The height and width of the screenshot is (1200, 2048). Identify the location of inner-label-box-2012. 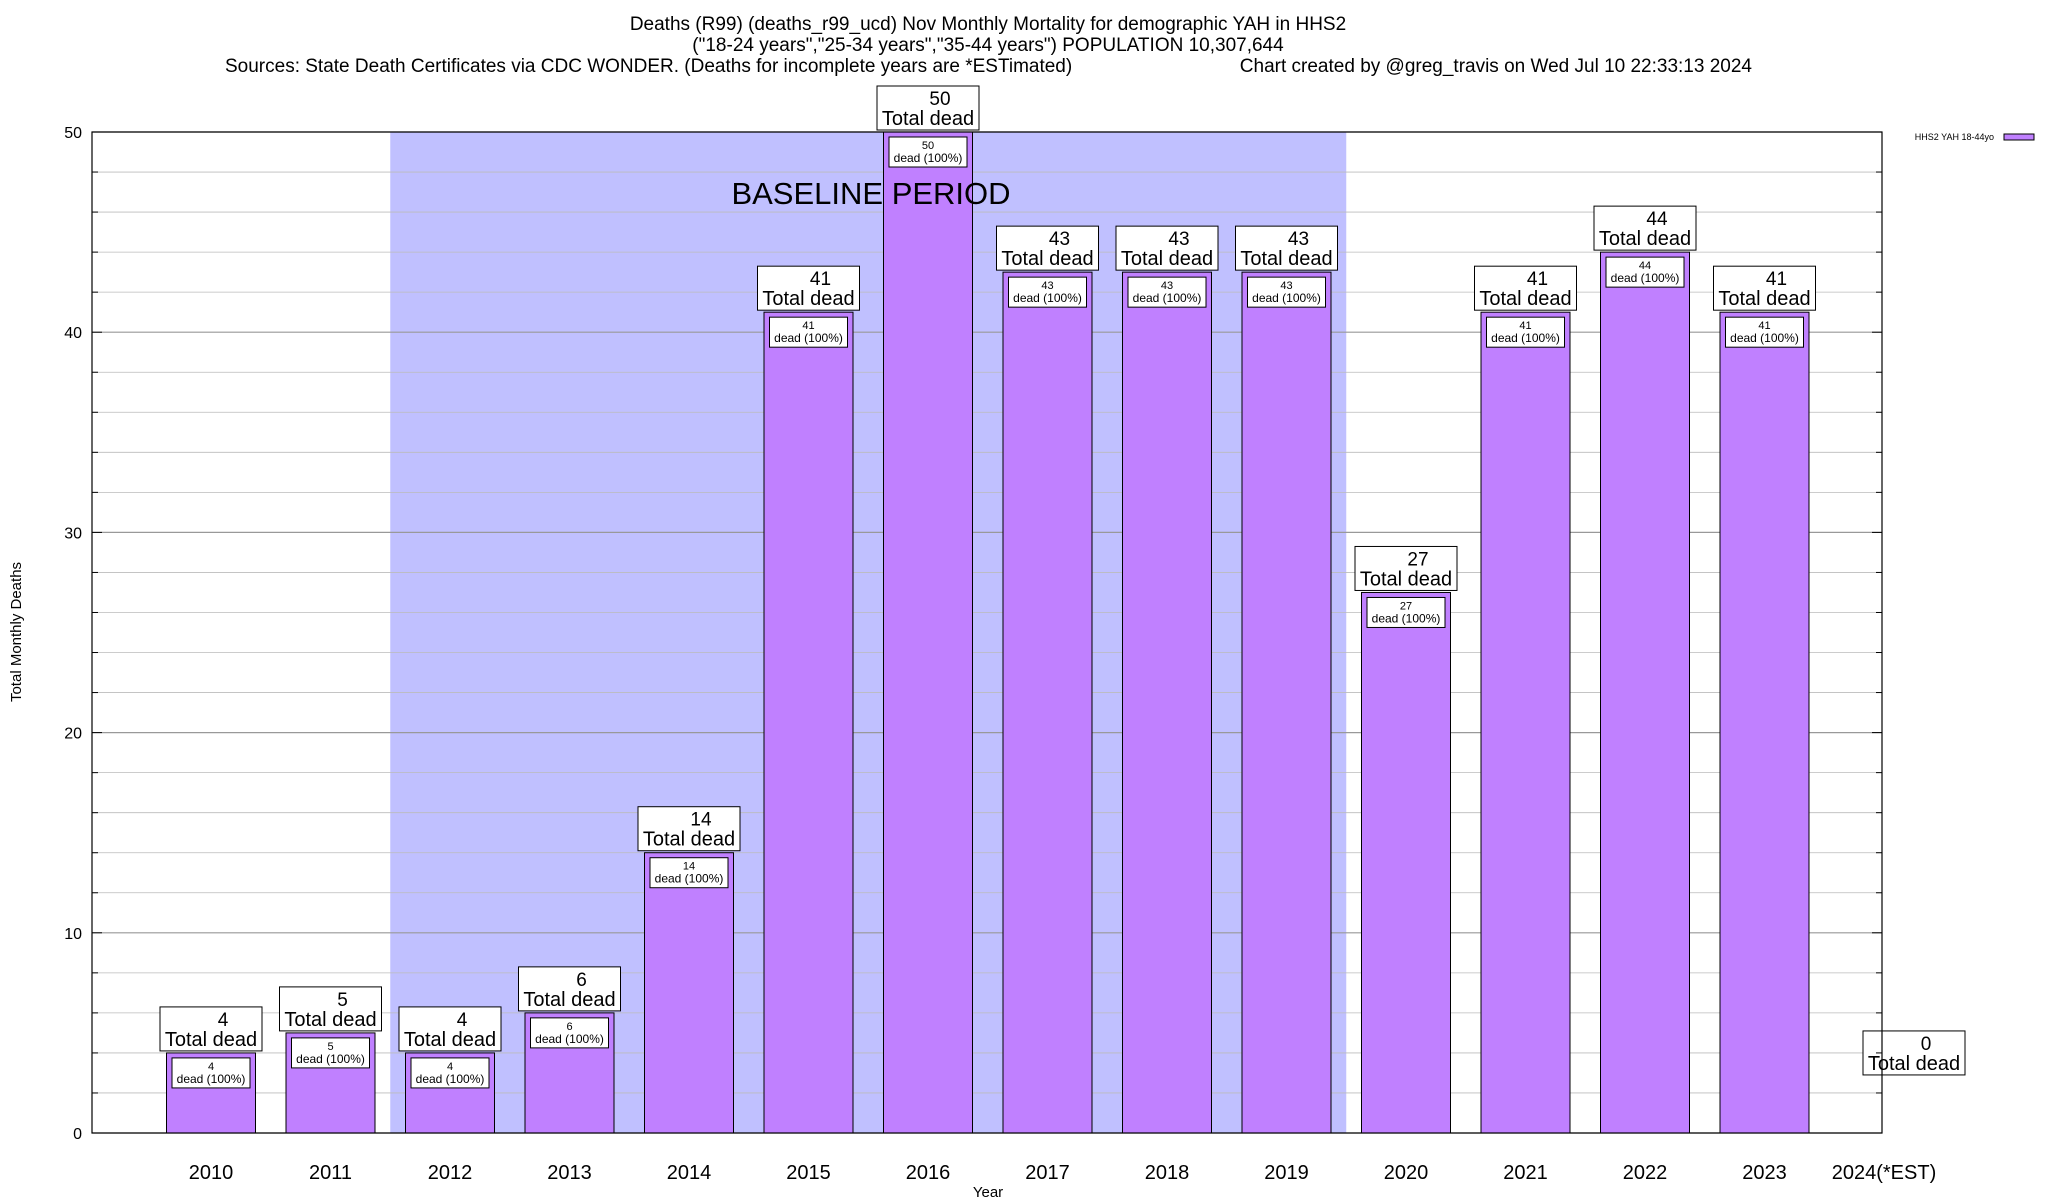
(450, 1073).